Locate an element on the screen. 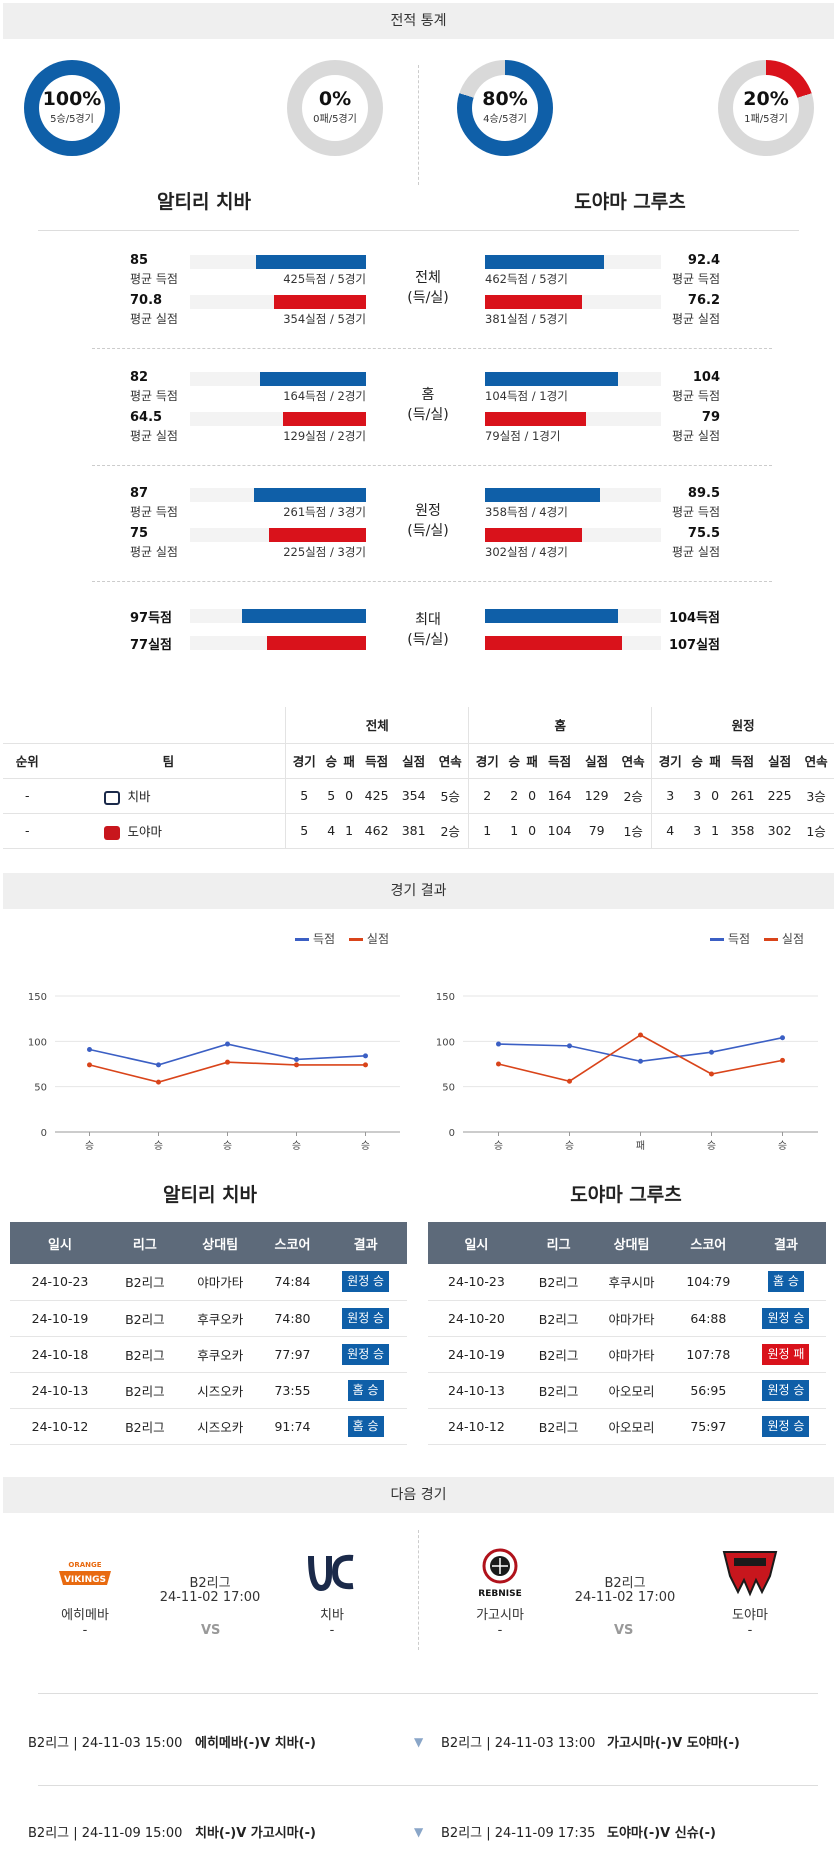 The image size is (837, 1863). group-home: 홈 is located at coordinates (560, 725).